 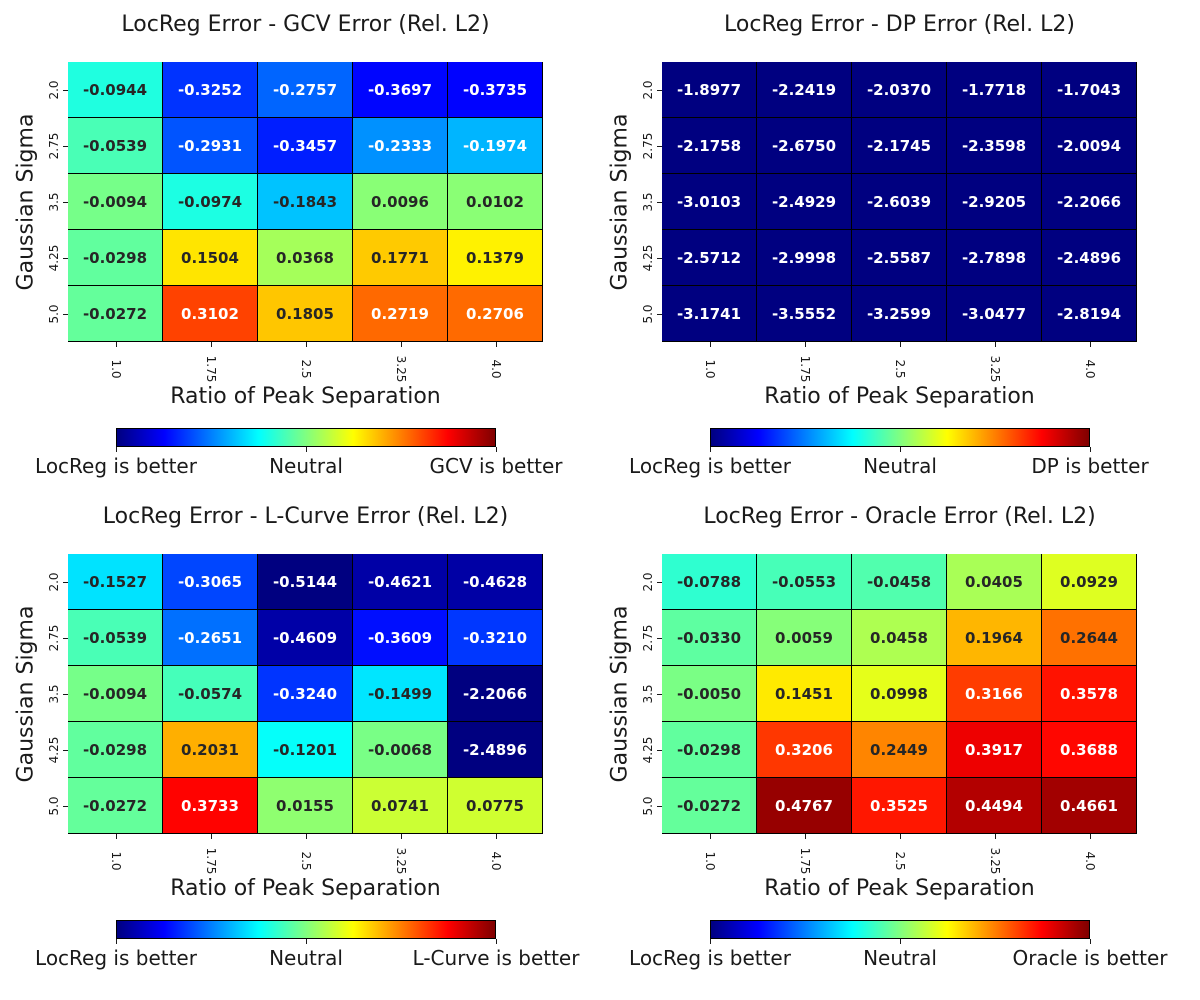 I want to click on heatmap-cell: 0.2031, so click(x=210, y=750).